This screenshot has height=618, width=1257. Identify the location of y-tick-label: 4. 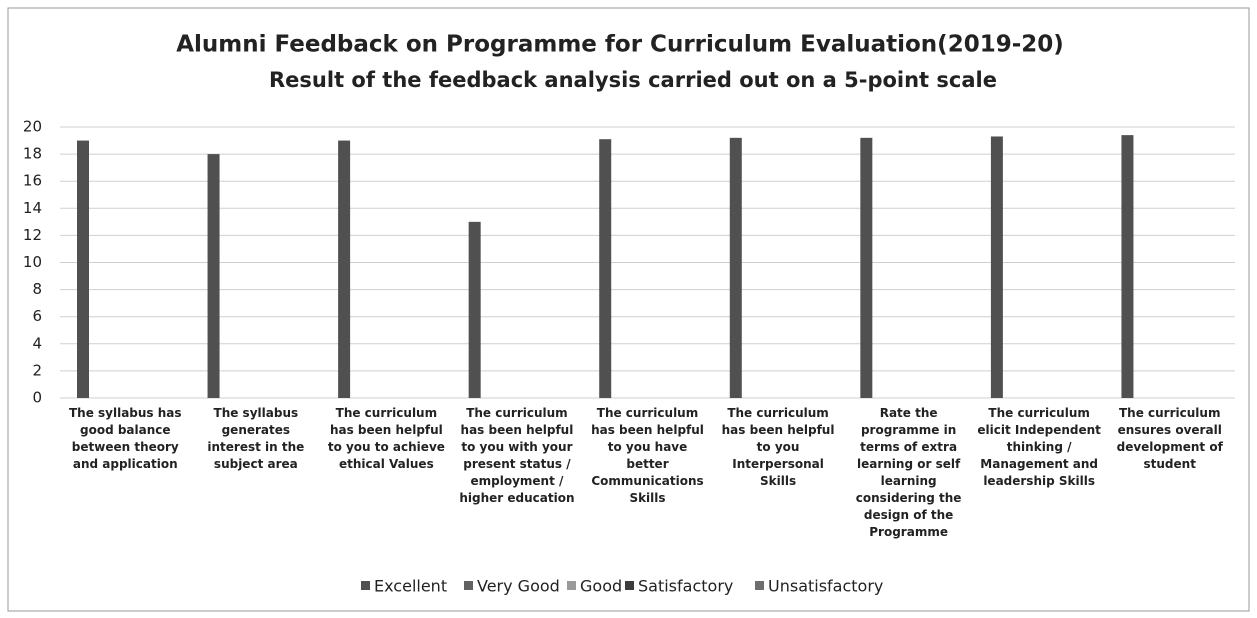
(37, 343).